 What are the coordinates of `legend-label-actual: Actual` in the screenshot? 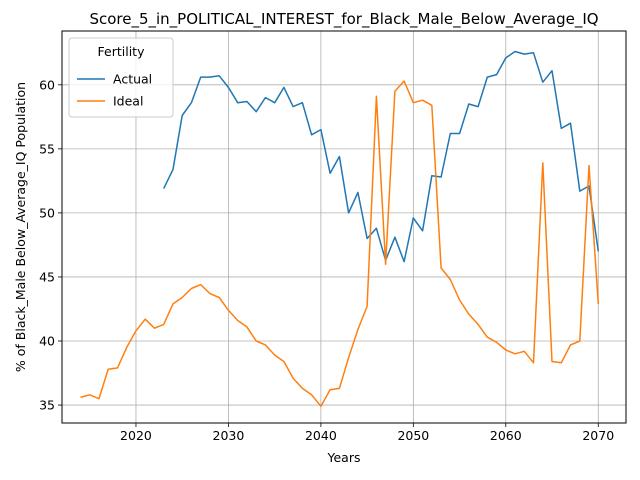 It's located at (132, 79).